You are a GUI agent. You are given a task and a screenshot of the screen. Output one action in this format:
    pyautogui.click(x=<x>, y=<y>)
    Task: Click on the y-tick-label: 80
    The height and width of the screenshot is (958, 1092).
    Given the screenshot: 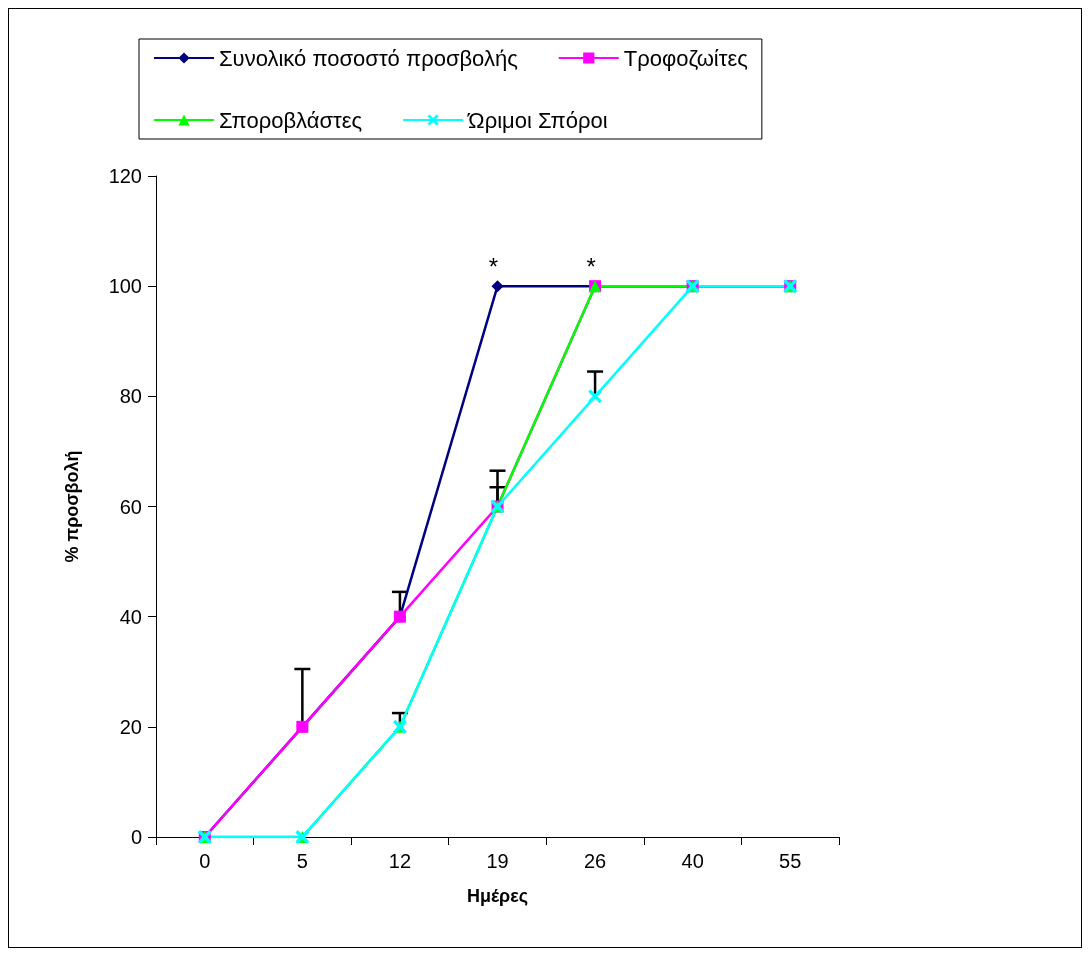 What is the action you would take?
    pyautogui.click(x=130, y=396)
    